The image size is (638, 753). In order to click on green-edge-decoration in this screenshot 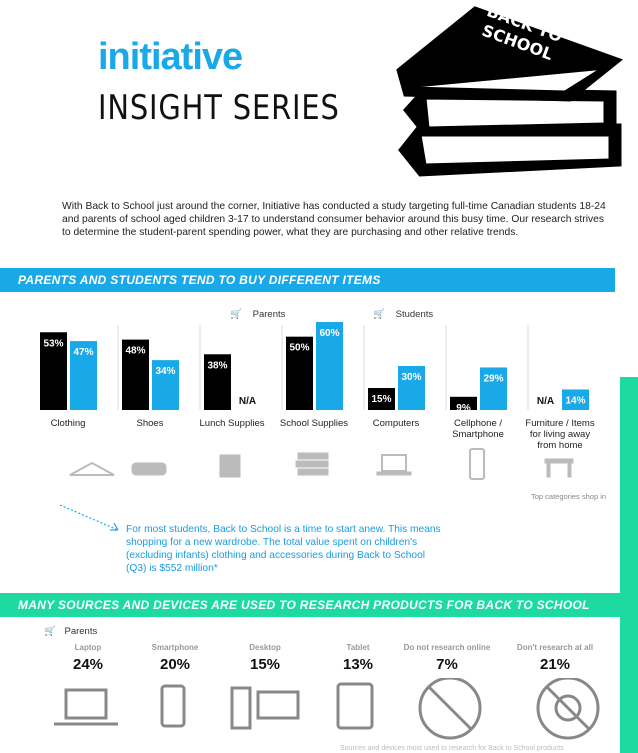, I will do `click(629, 565)`.